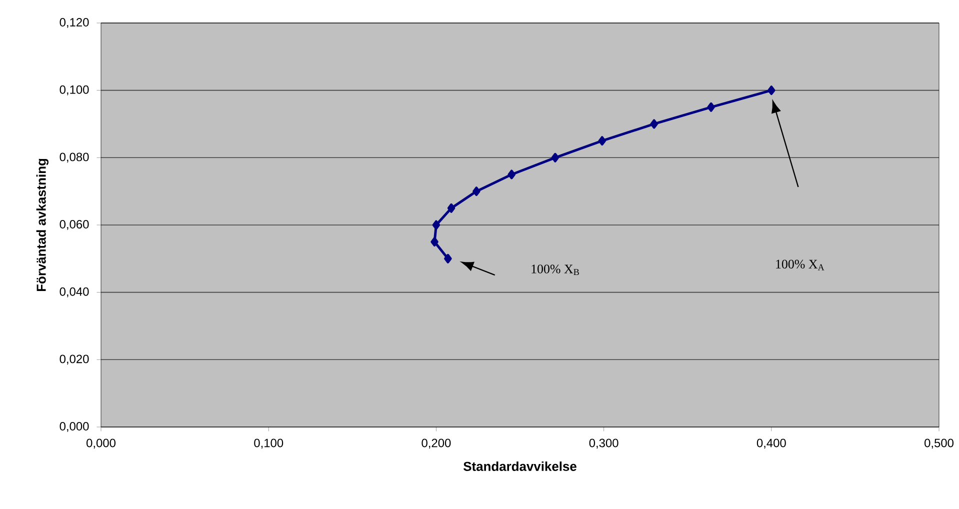 This screenshot has height=509, width=959. Describe the element at coordinates (555, 270) in the screenshot. I see `annotation: 100% X$_{B}$` at that location.